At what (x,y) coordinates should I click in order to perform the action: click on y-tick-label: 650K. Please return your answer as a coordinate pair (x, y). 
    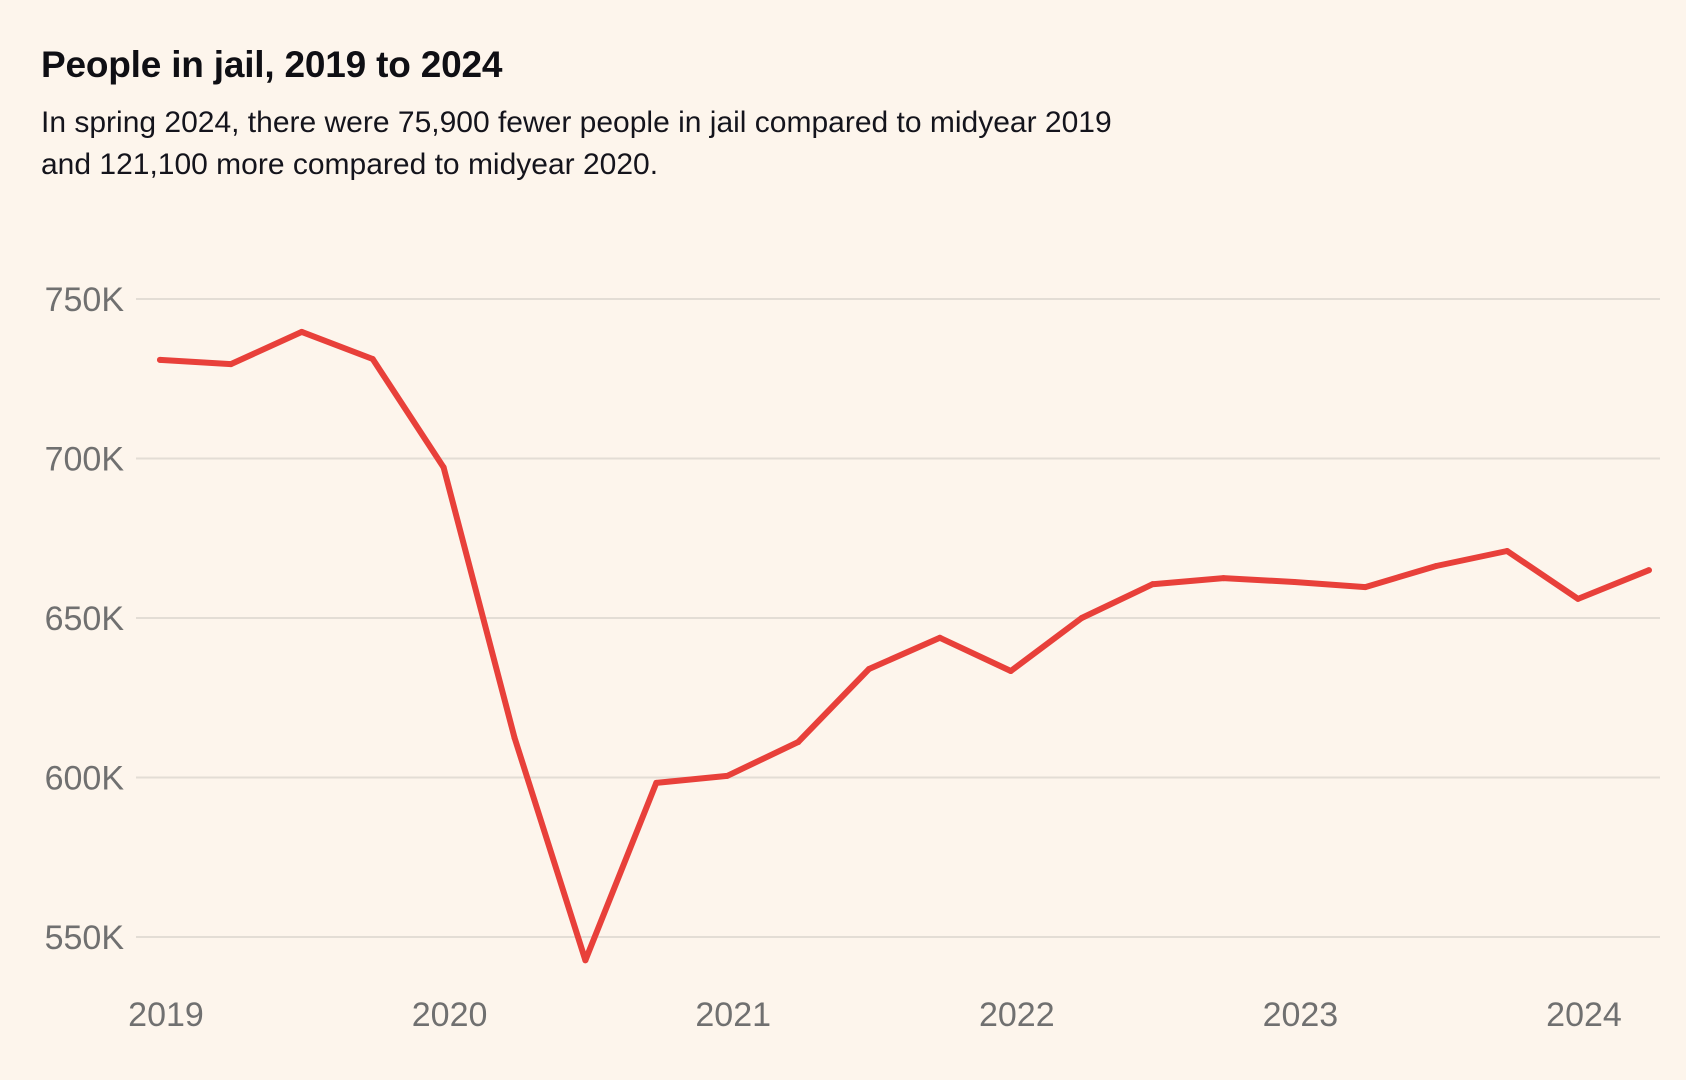
    Looking at the image, I should click on (85, 619).